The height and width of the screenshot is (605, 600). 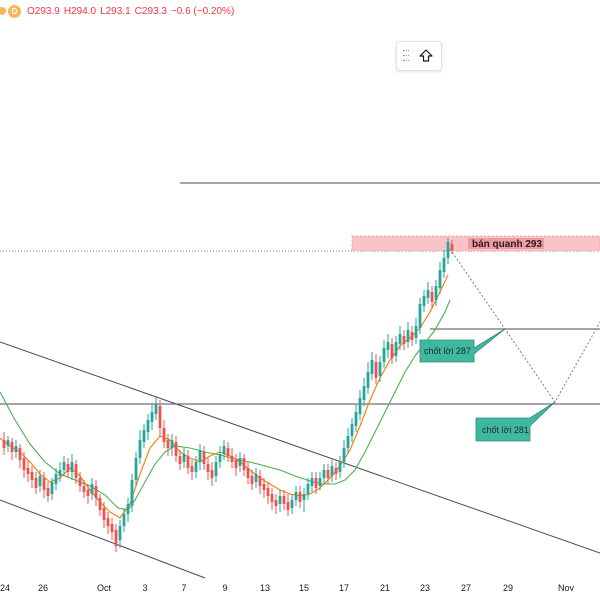 What do you see at coordinates (80, 11) in the screenshot?
I see `ohlc-high: H294.0` at bounding box center [80, 11].